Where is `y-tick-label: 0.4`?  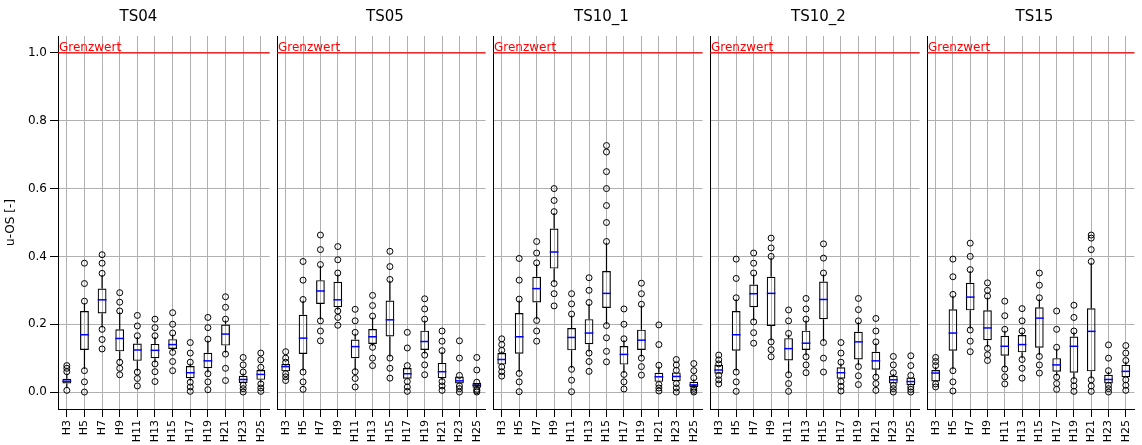 y-tick-label: 0.4 is located at coordinates (37, 255).